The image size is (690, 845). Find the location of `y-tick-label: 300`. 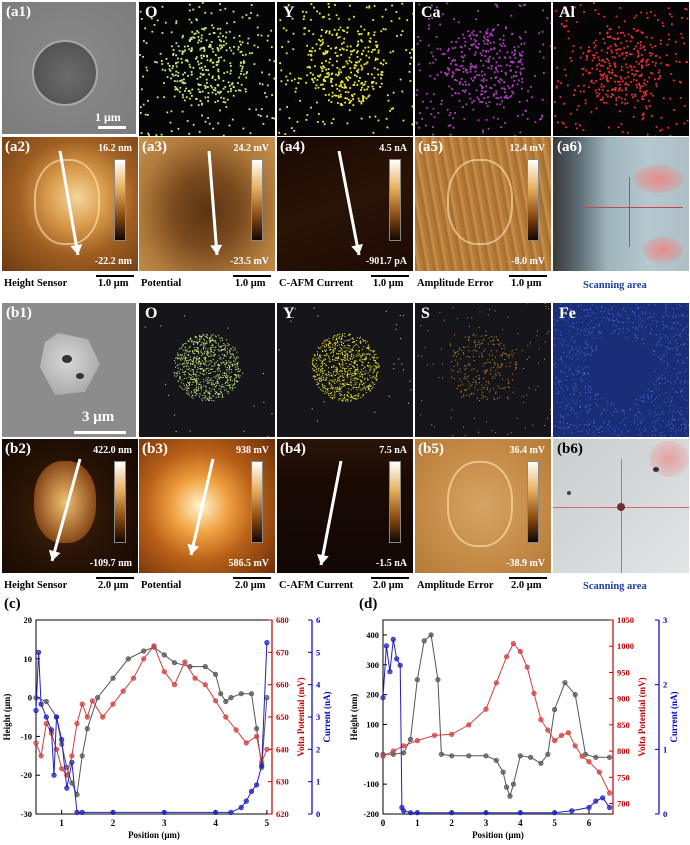

y-tick-label: 300 is located at coordinates (372, 665).